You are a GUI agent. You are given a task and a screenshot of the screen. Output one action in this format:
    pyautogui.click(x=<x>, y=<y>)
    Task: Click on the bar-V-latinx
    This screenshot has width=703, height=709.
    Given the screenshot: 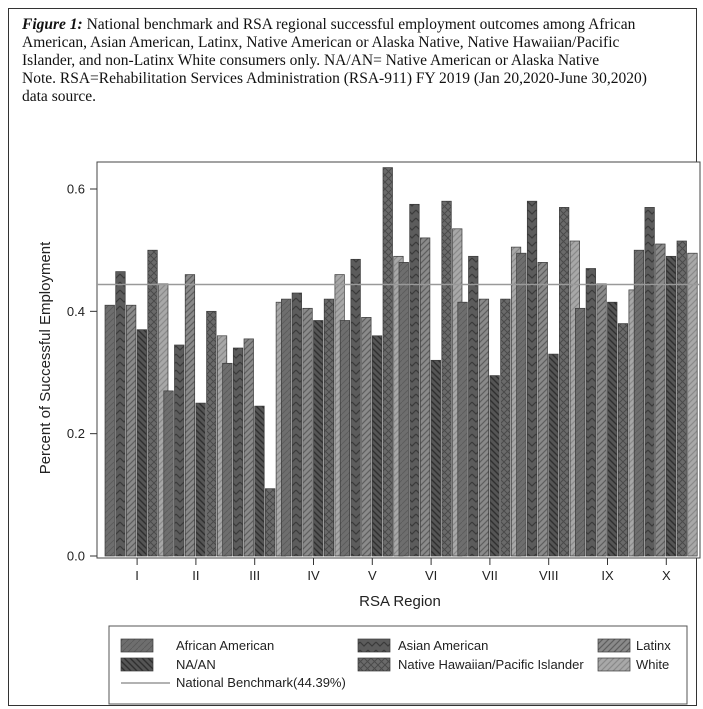 What is the action you would take?
    pyautogui.click(x=366, y=437)
    